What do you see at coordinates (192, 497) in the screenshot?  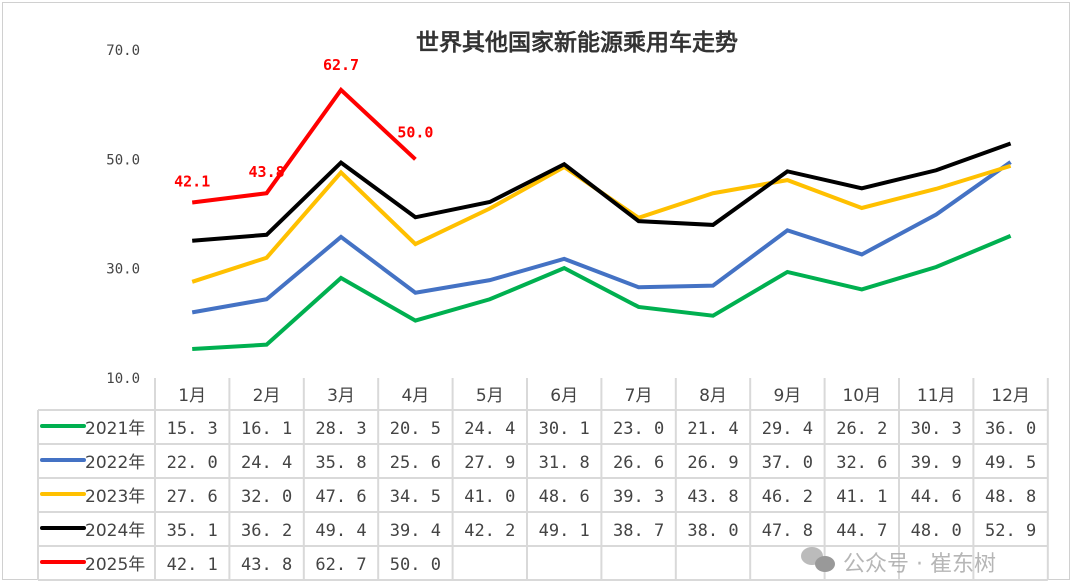 I see `table-cell: 27. 6` at bounding box center [192, 497].